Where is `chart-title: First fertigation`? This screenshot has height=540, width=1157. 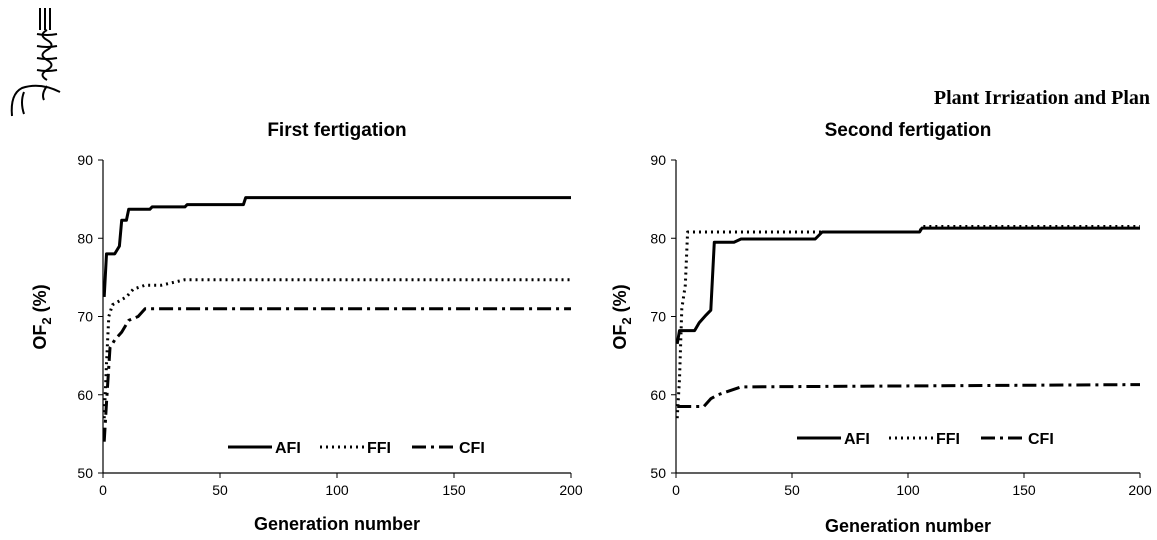
chart-title: First fertigation is located at coordinates (336, 130).